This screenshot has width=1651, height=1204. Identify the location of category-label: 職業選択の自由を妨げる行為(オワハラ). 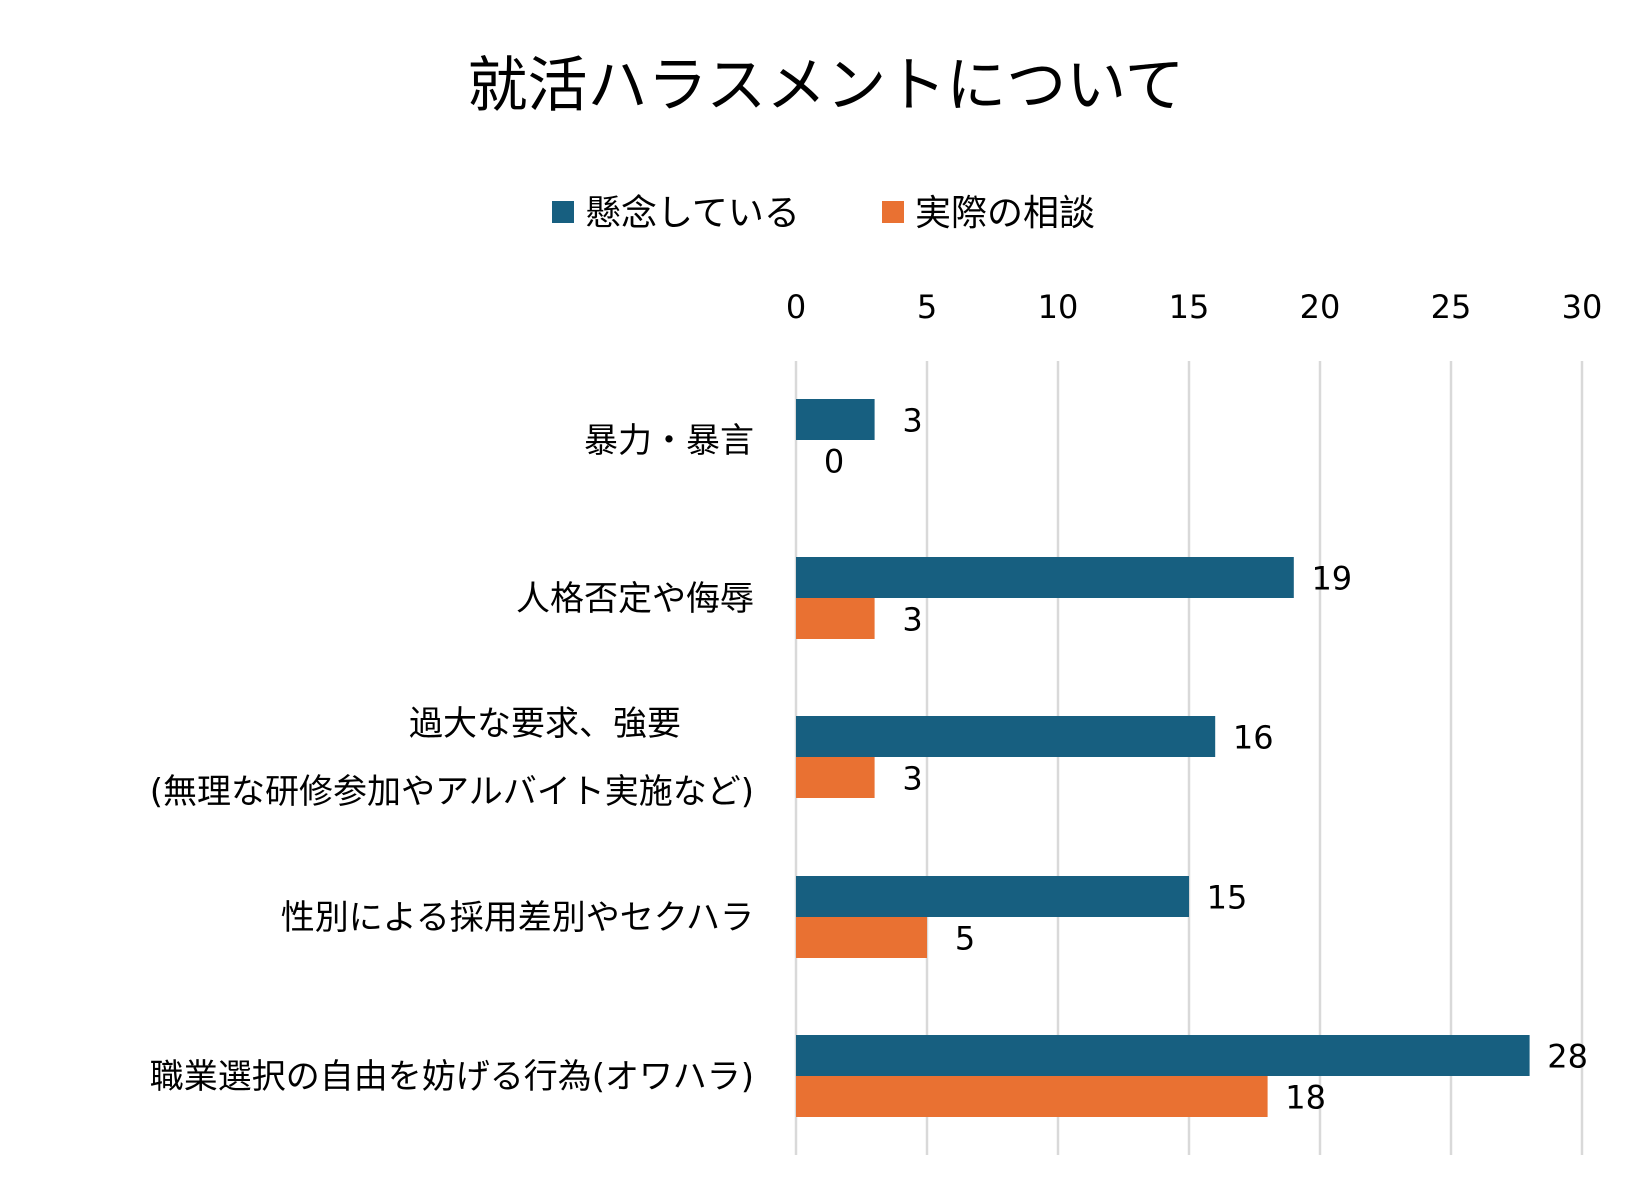
(452, 1077).